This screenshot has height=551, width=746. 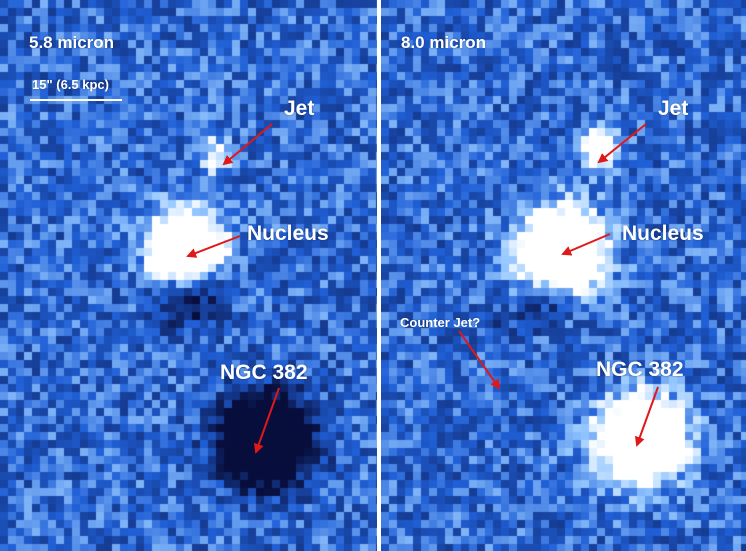 I want to click on right-counter-jet-arrow, so click(x=479, y=360).